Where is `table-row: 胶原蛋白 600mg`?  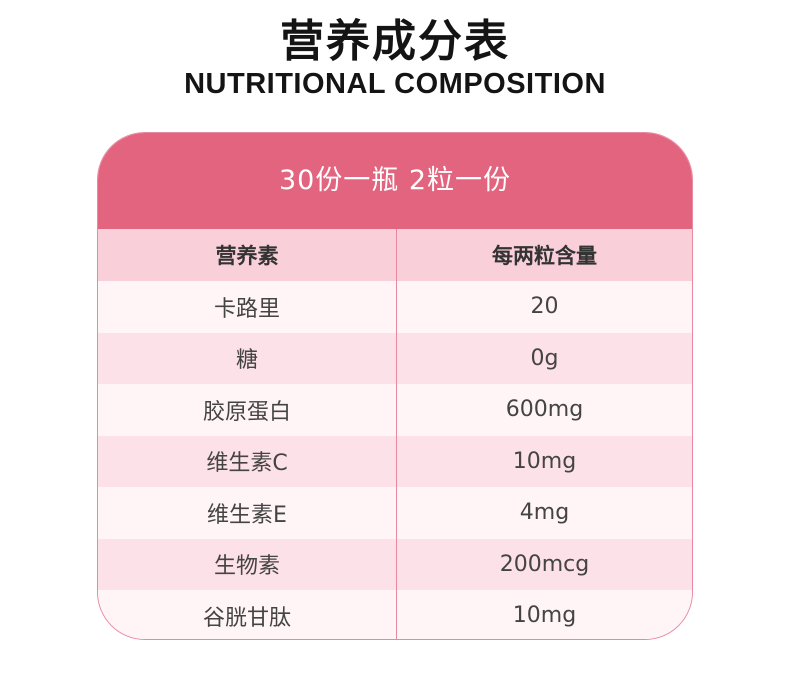 table-row: 胶原蛋白 600mg is located at coordinates (395, 410).